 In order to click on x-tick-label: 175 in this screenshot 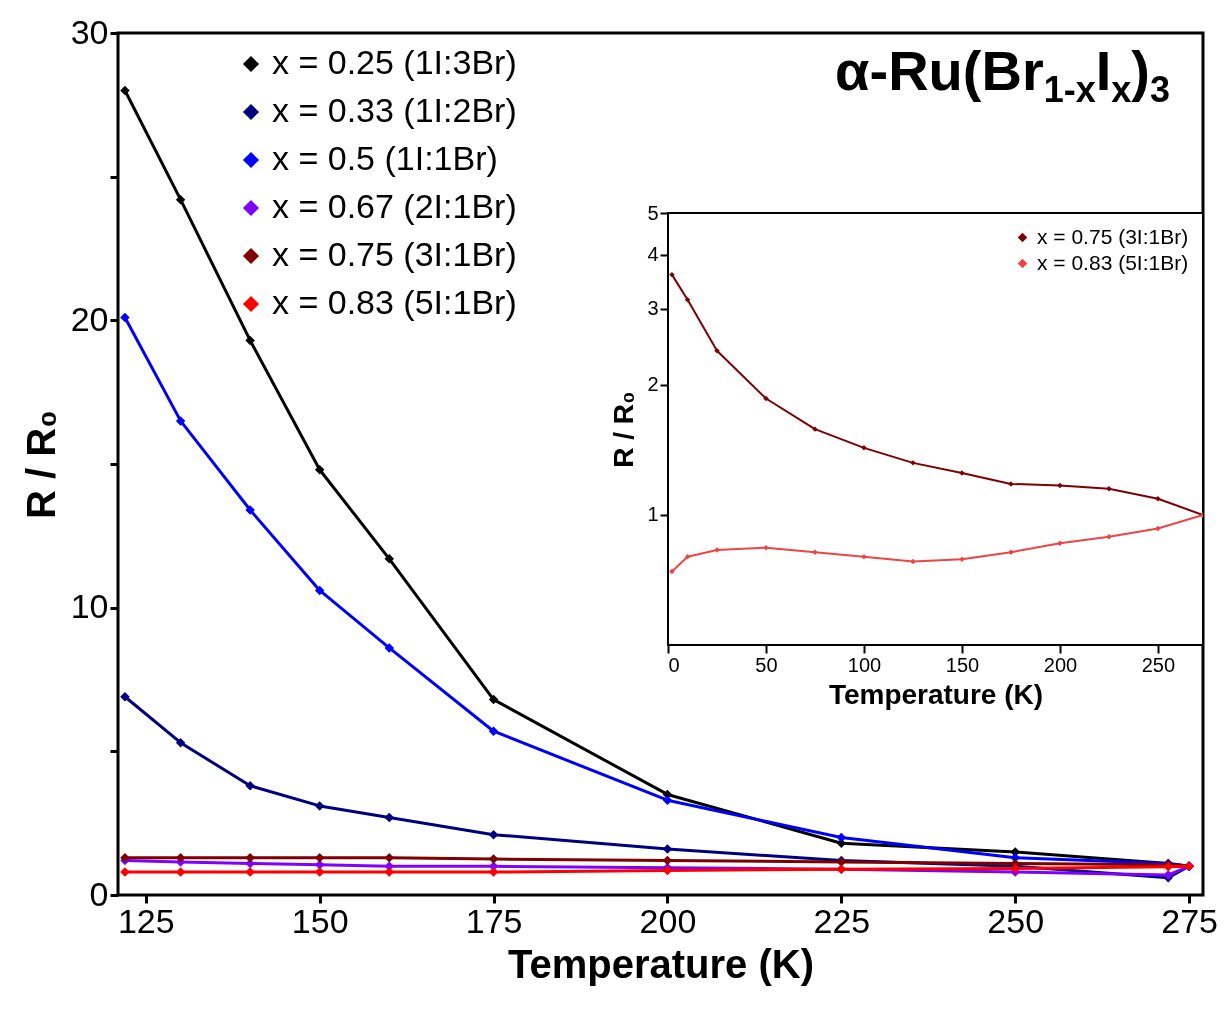, I will do `click(494, 920)`.